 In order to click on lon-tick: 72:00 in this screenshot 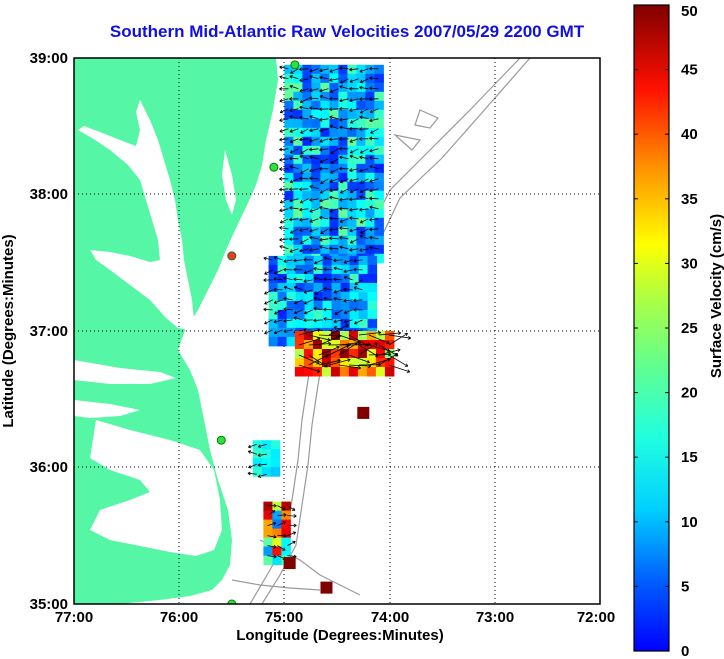, I will do `click(596, 617)`.